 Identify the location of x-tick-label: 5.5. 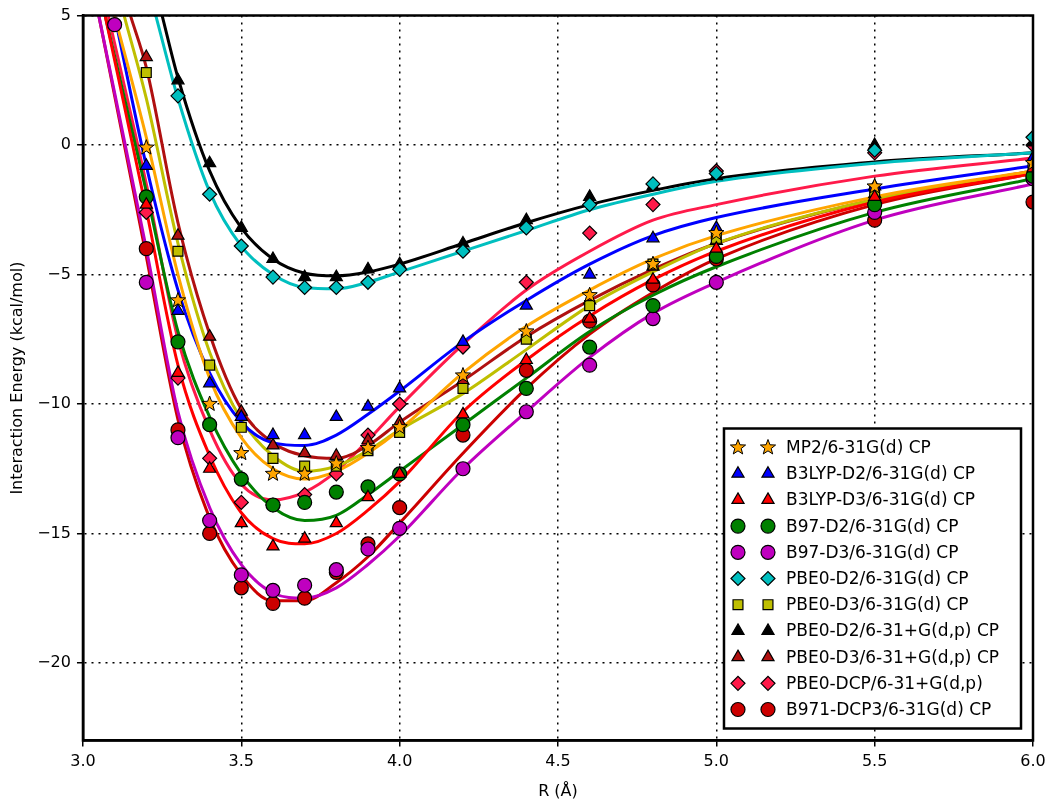
(874, 761).